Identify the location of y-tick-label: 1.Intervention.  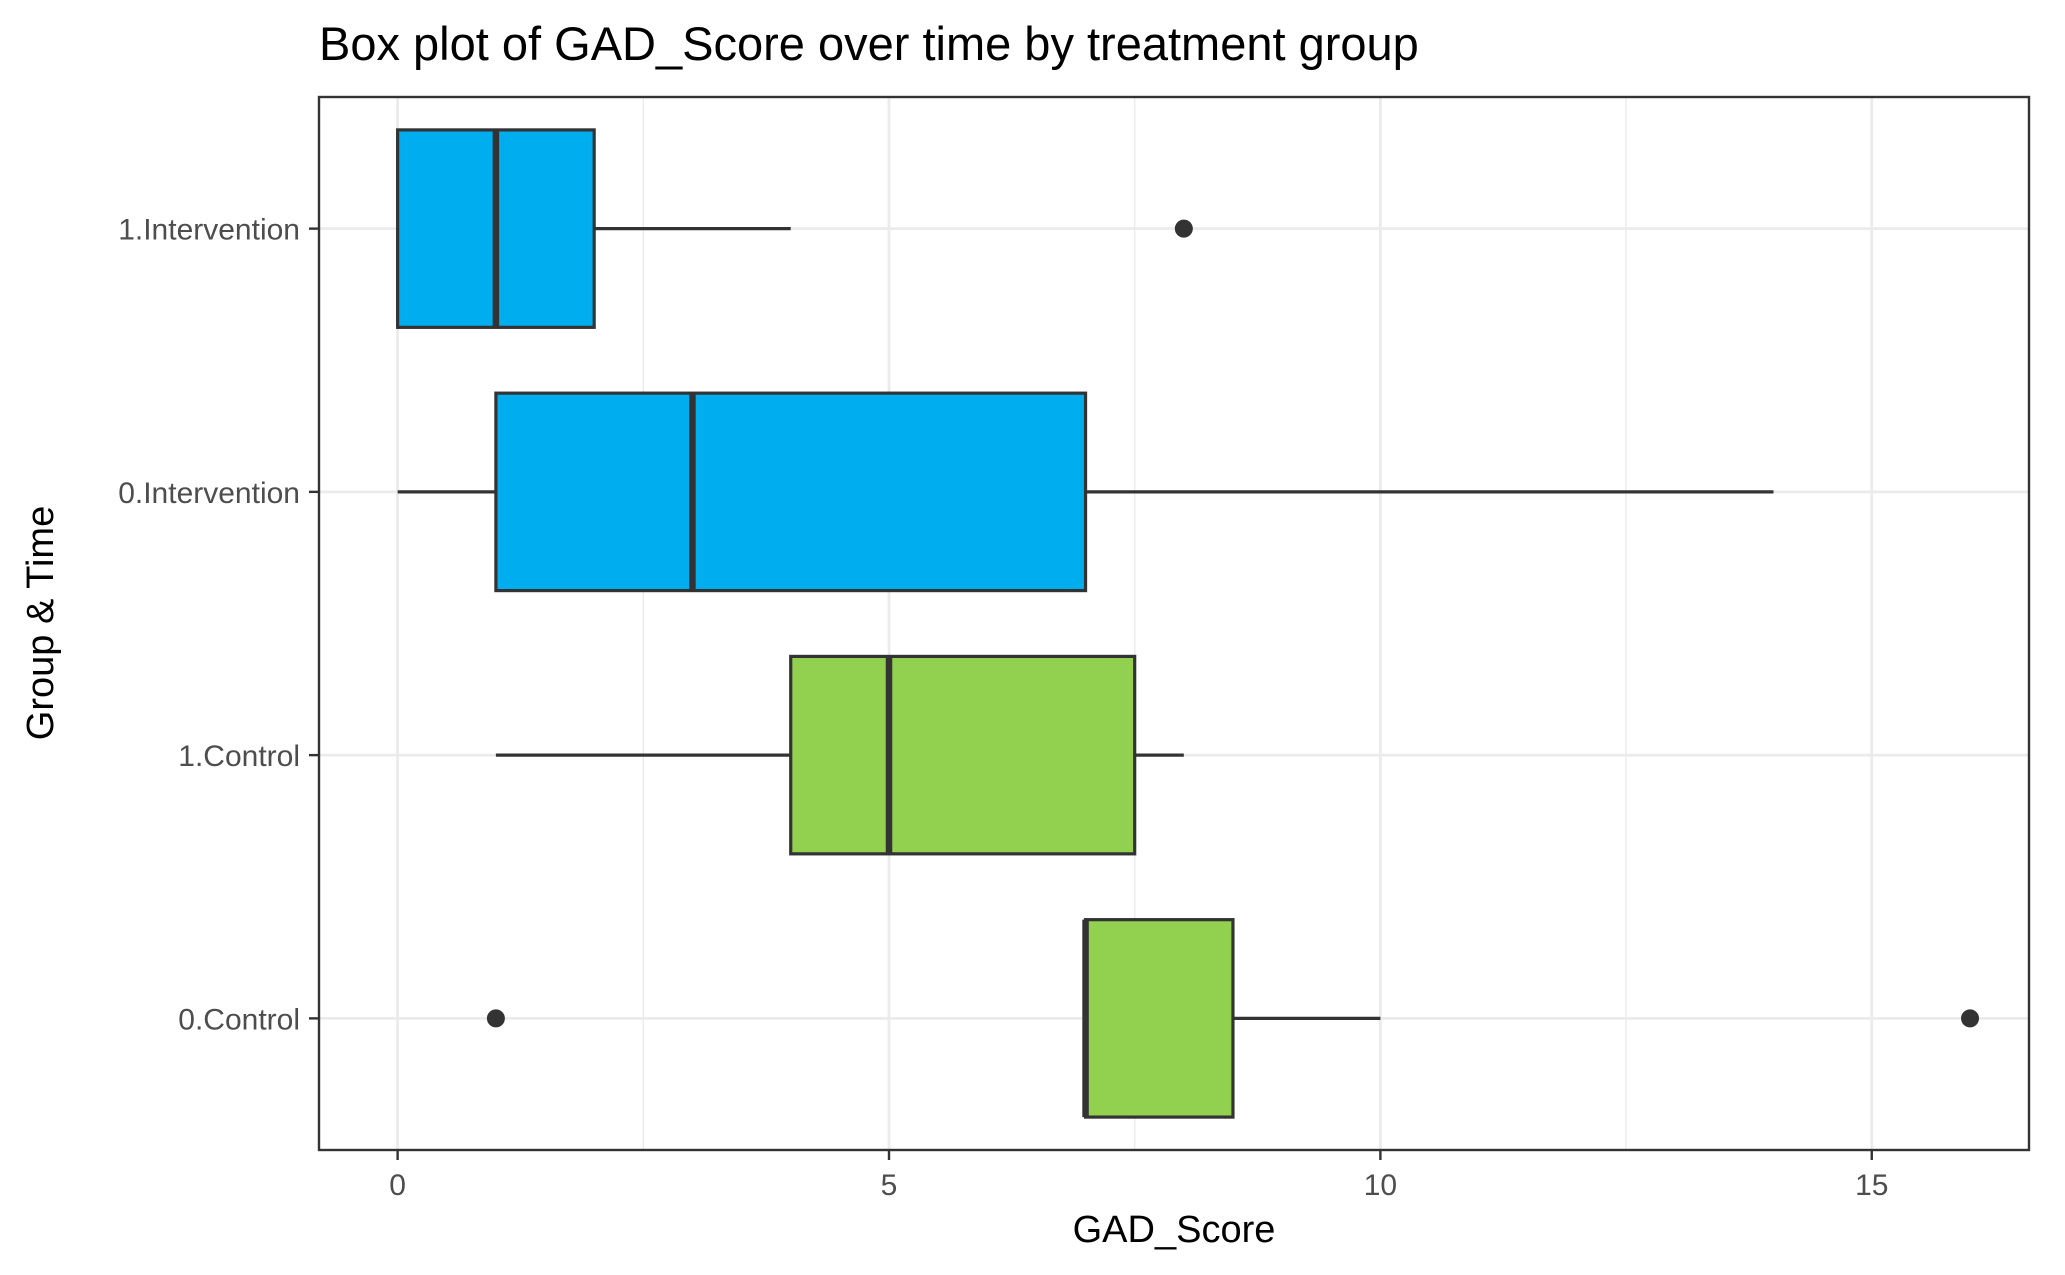
(209, 230).